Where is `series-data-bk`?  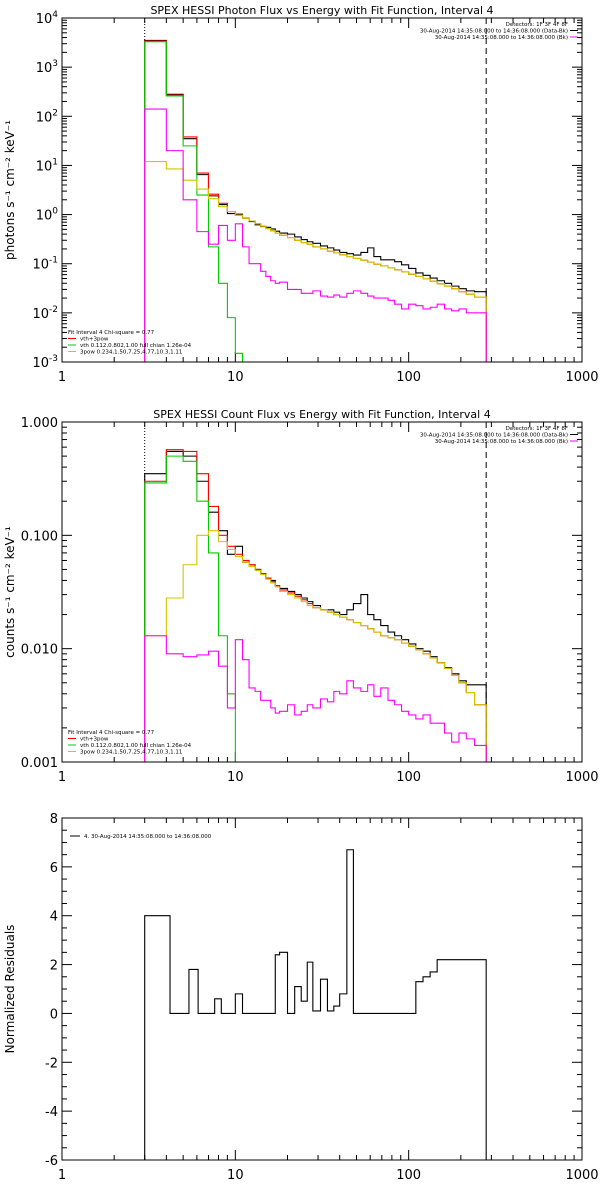
series-data-bk is located at coordinates (315, 606).